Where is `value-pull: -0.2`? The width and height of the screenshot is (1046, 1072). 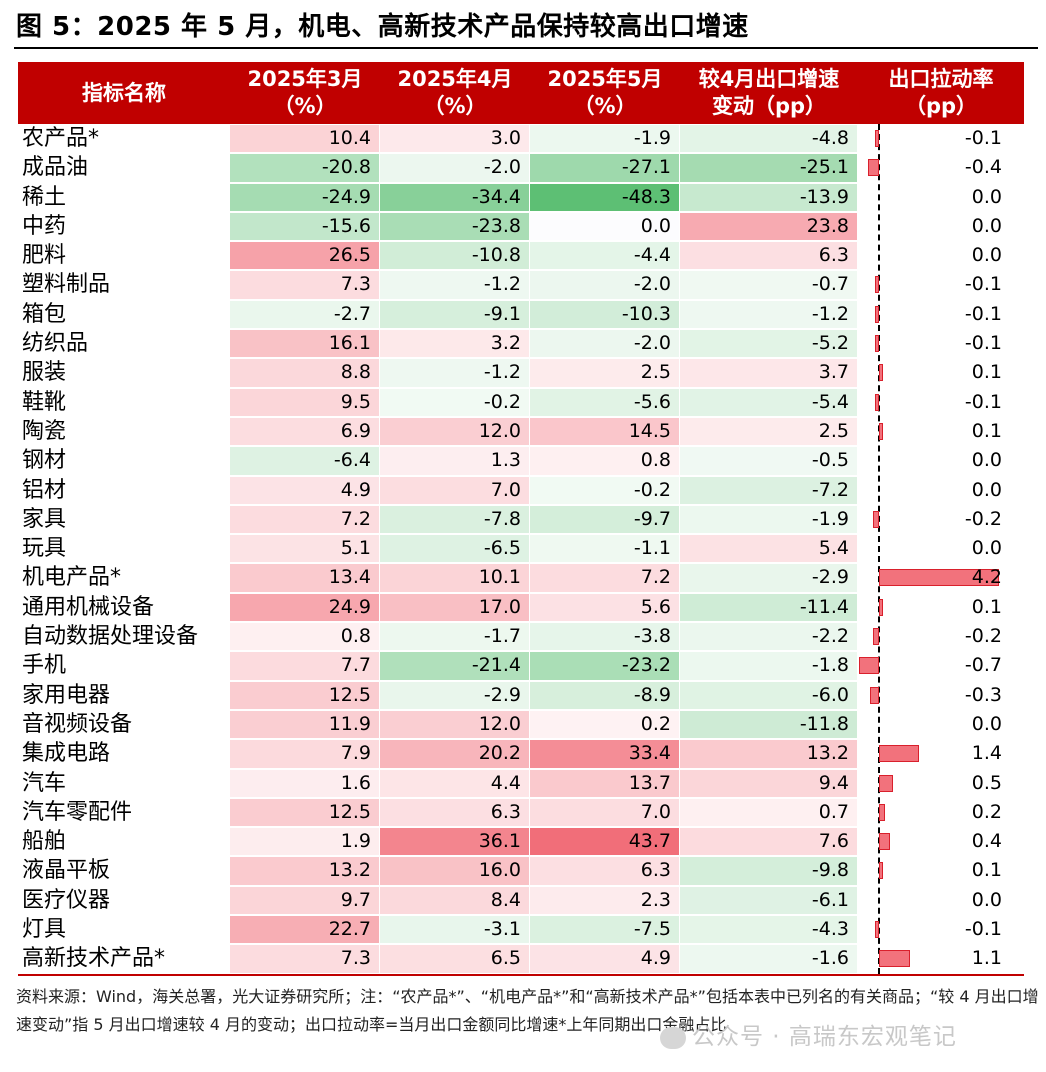 value-pull: -0.2 is located at coordinates (983, 636).